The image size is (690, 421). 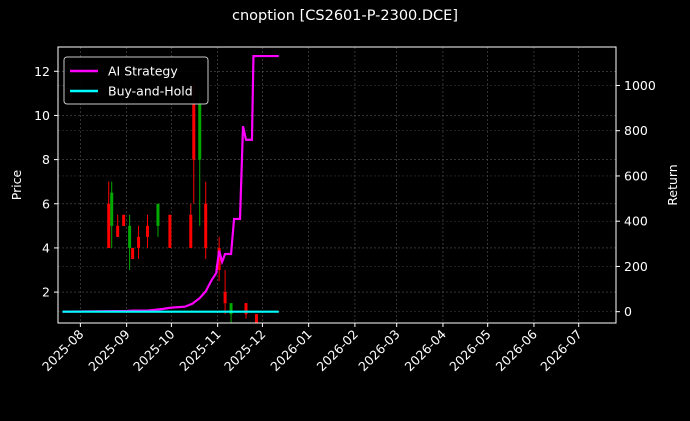 What do you see at coordinates (200, 351) in the screenshot?
I see `x-tick-label: 2025-11` at bounding box center [200, 351].